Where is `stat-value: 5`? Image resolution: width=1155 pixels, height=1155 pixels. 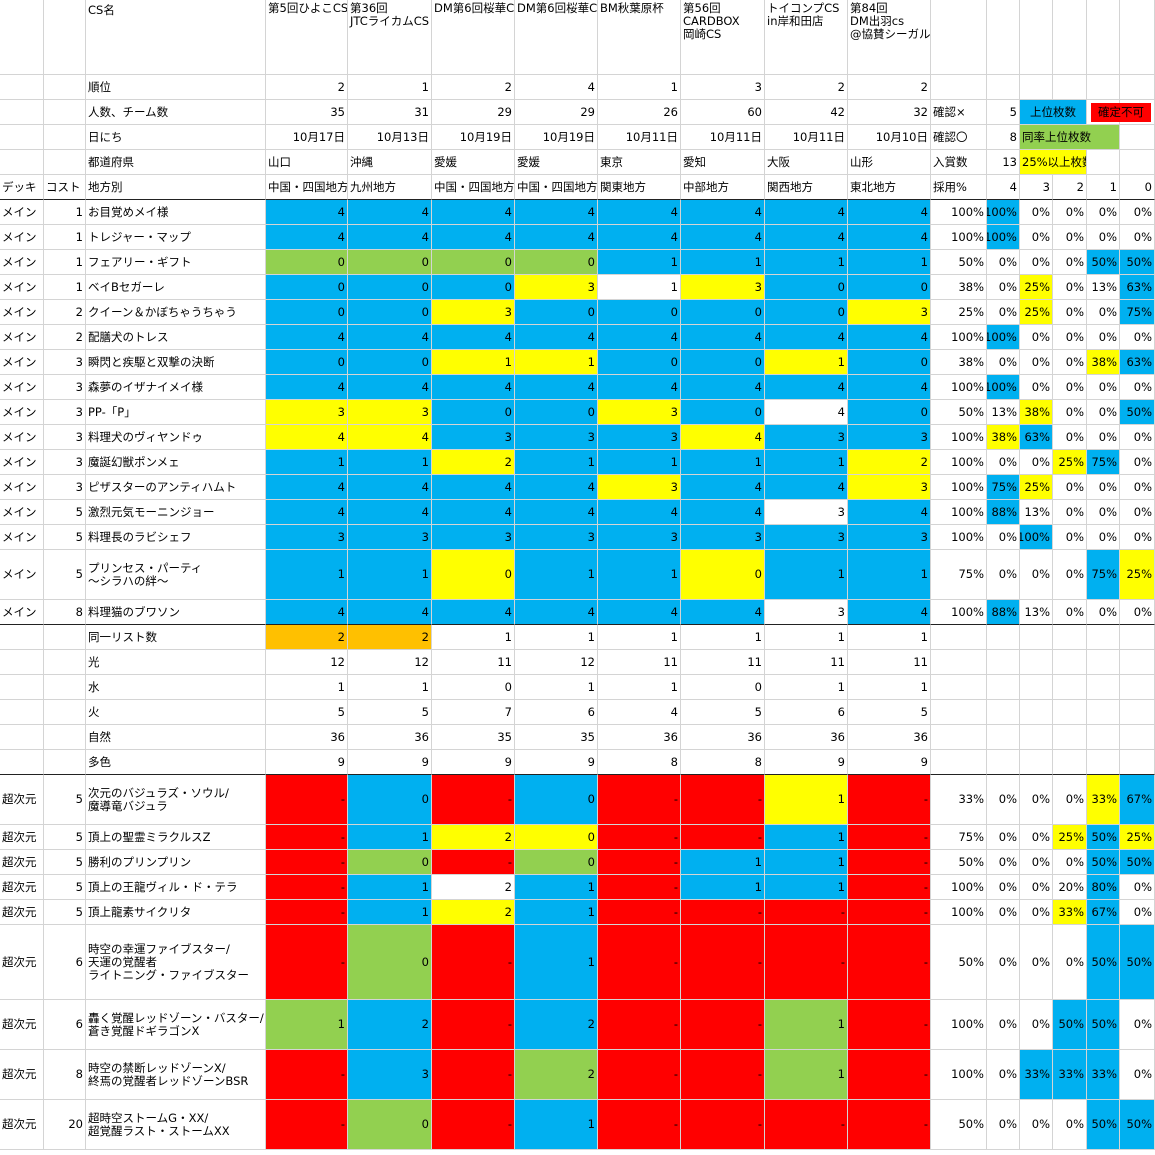 stat-value: 5 is located at coordinates (889, 712).